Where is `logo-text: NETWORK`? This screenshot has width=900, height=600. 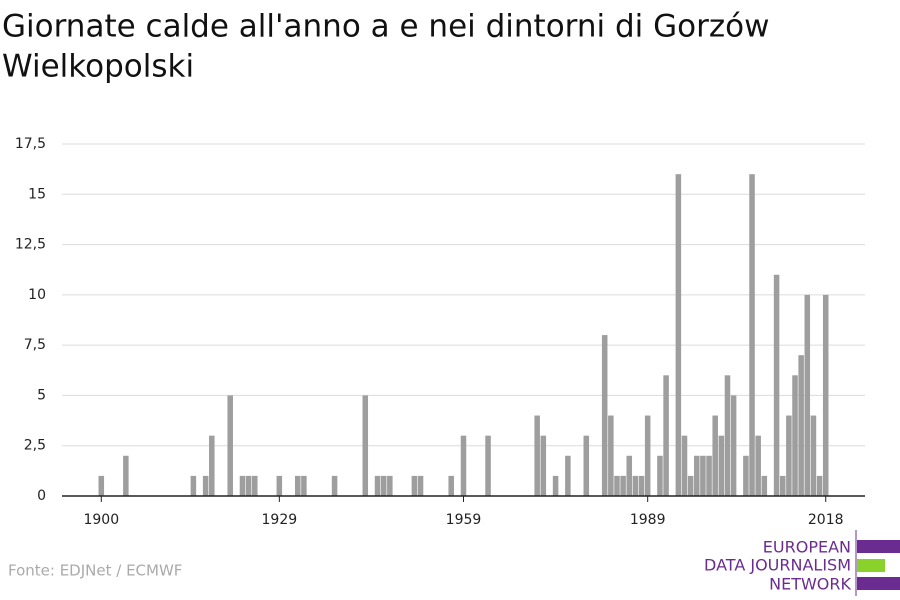 logo-text: NETWORK is located at coordinates (810, 584).